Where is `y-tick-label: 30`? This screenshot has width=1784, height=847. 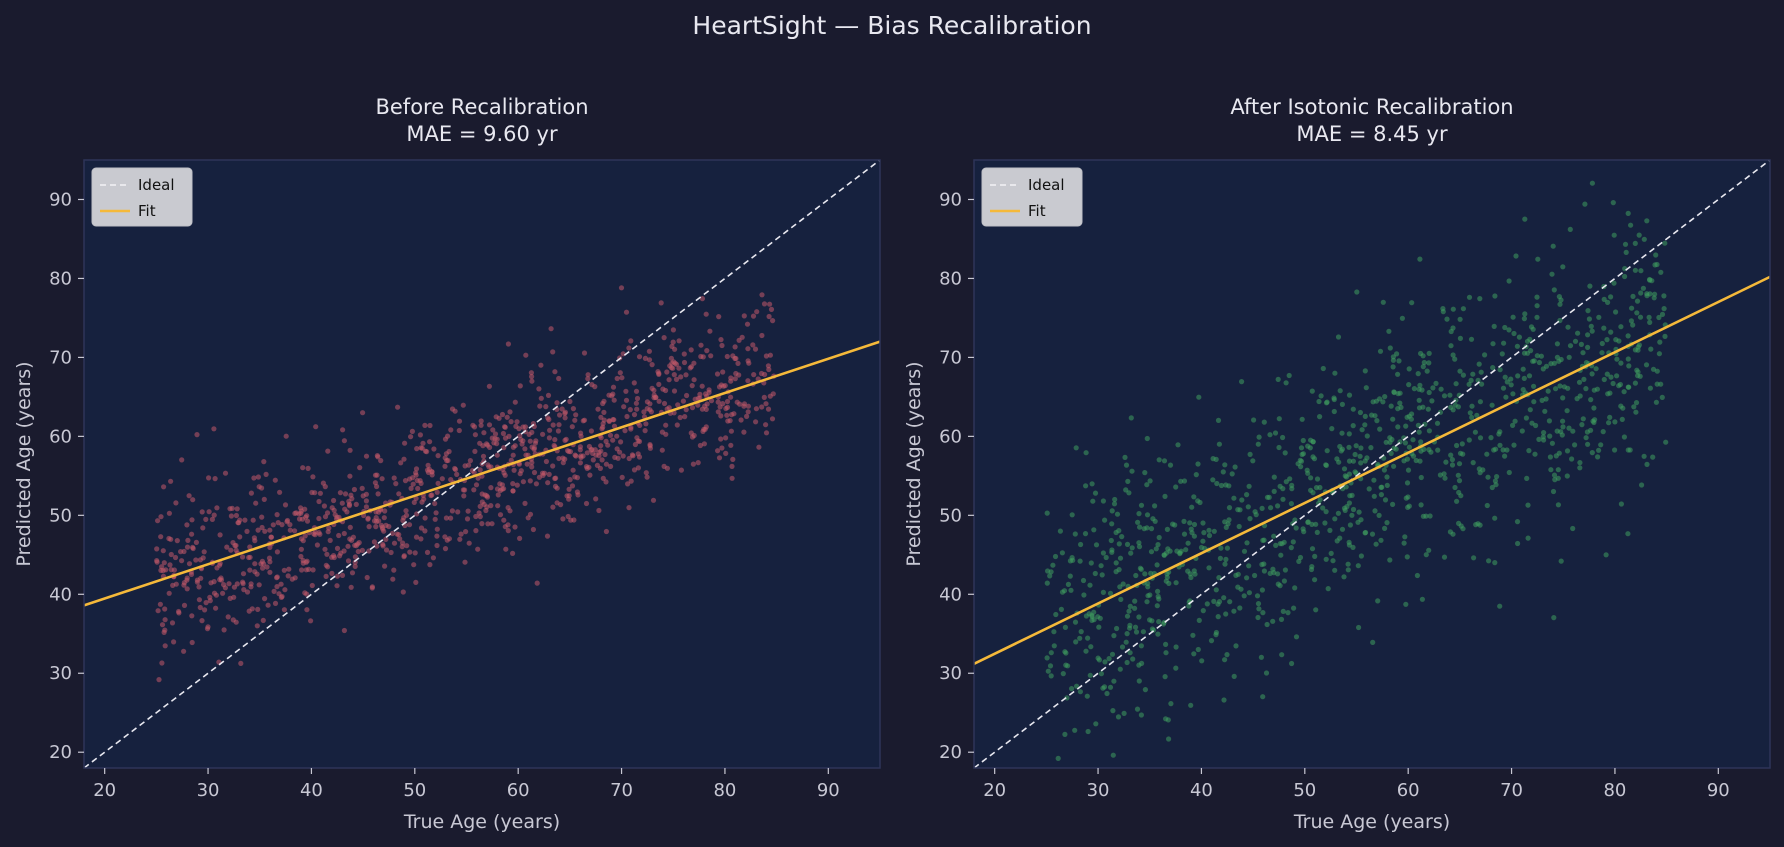
y-tick-label: 30 is located at coordinates (950, 673).